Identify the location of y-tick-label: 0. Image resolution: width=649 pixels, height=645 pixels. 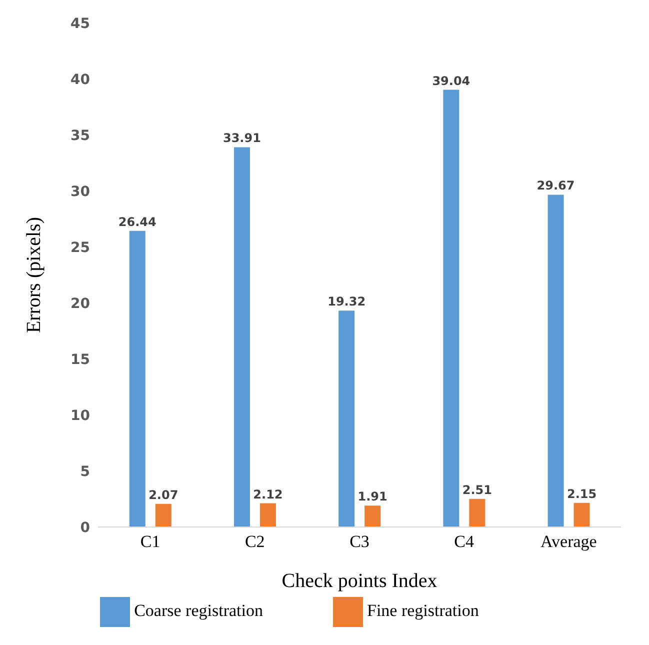
(85, 528).